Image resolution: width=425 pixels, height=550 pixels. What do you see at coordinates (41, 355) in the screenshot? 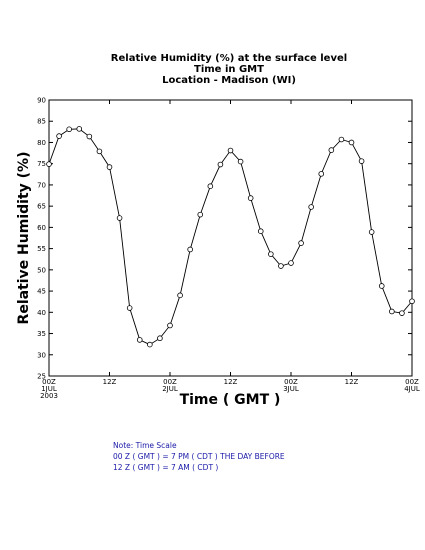
I see `y-tick-label: 30` at bounding box center [41, 355].